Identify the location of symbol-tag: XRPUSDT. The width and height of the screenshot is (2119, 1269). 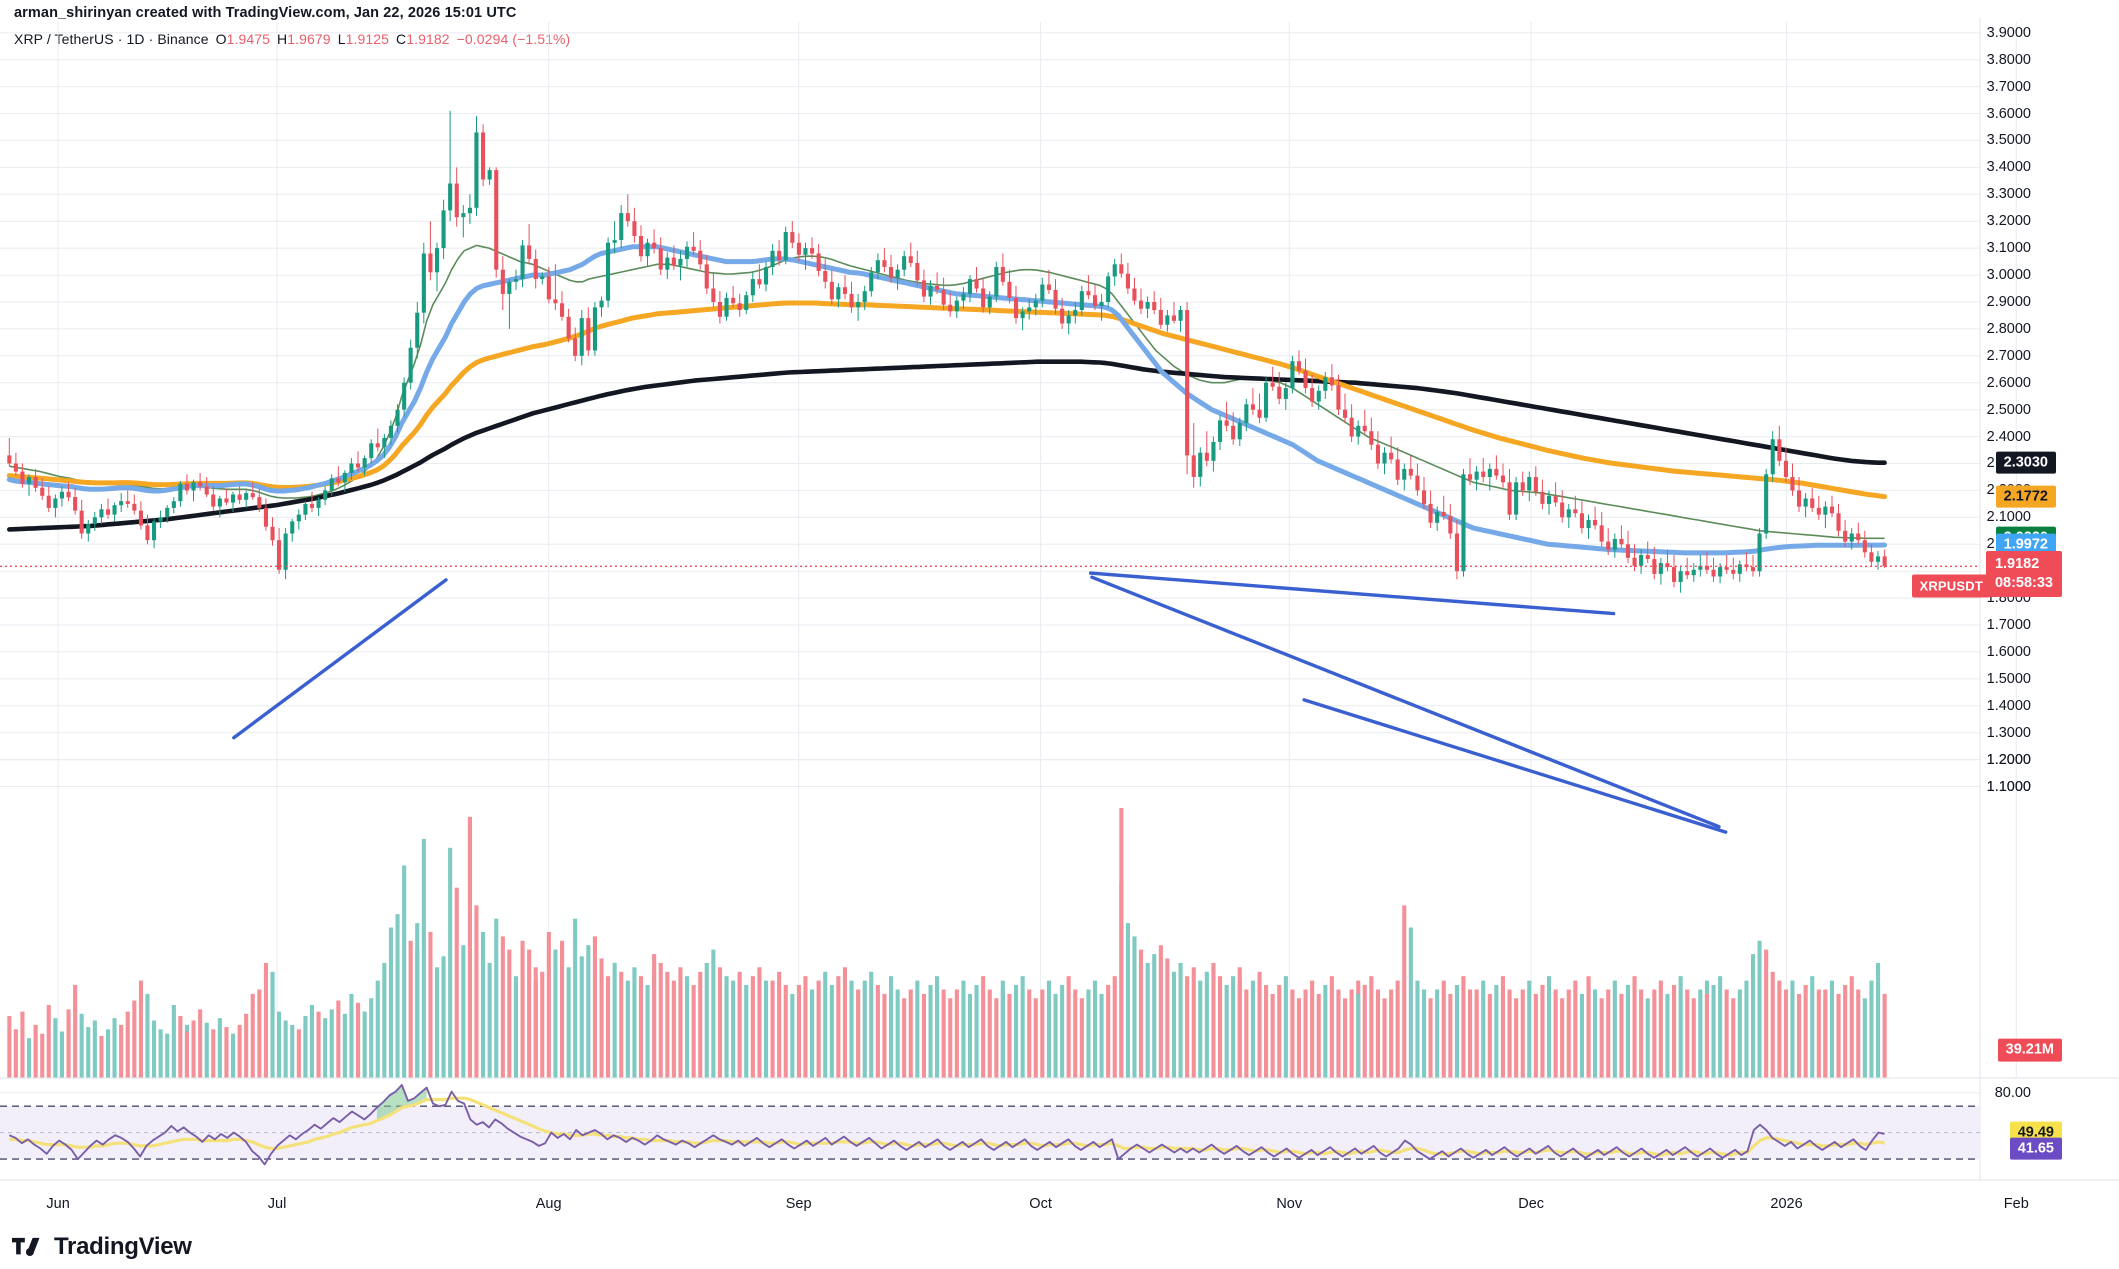
(1951, 586).